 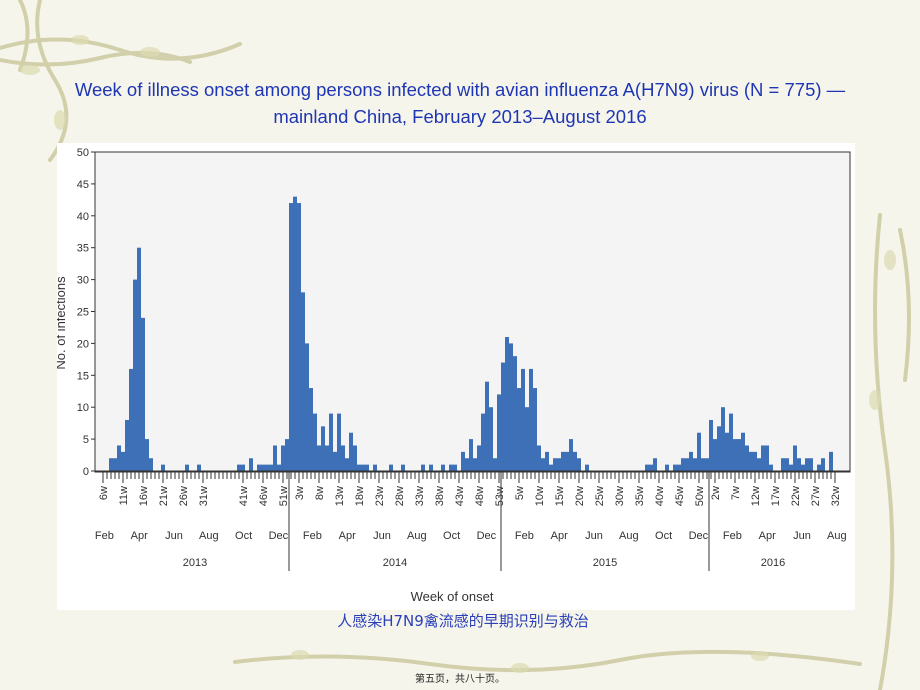 I want to click on x-tick-label: 23w, so click(x=380, y=496).